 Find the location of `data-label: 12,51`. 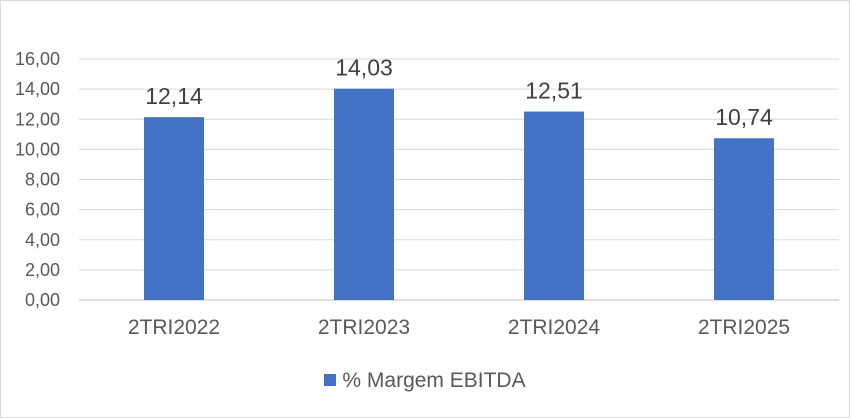

data-label: 12,51 is located at coordinates (554, 91).